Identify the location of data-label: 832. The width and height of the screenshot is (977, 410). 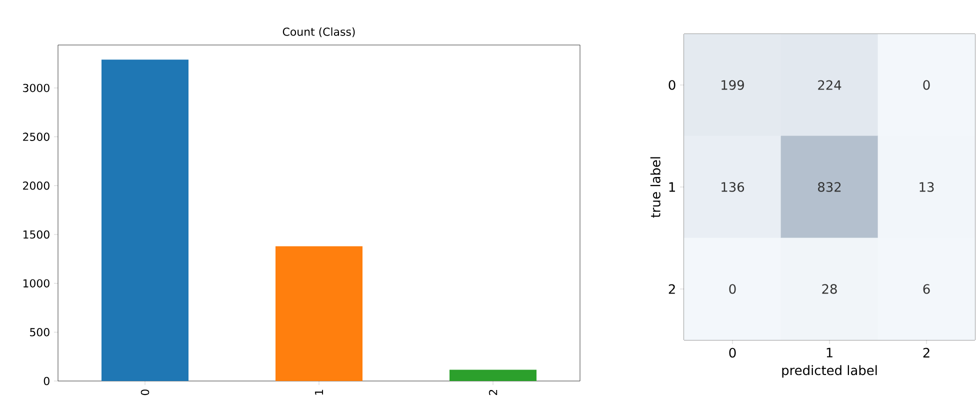
(829, 187).